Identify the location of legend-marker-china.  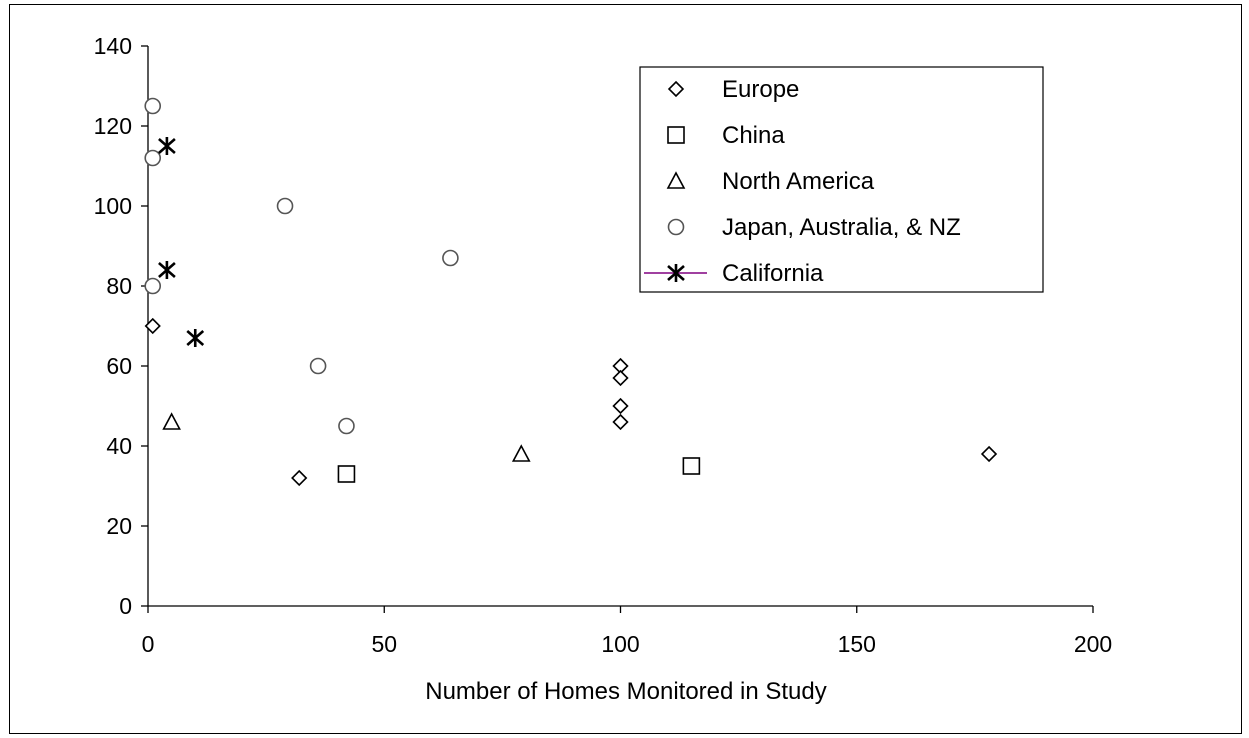
(676, 135).